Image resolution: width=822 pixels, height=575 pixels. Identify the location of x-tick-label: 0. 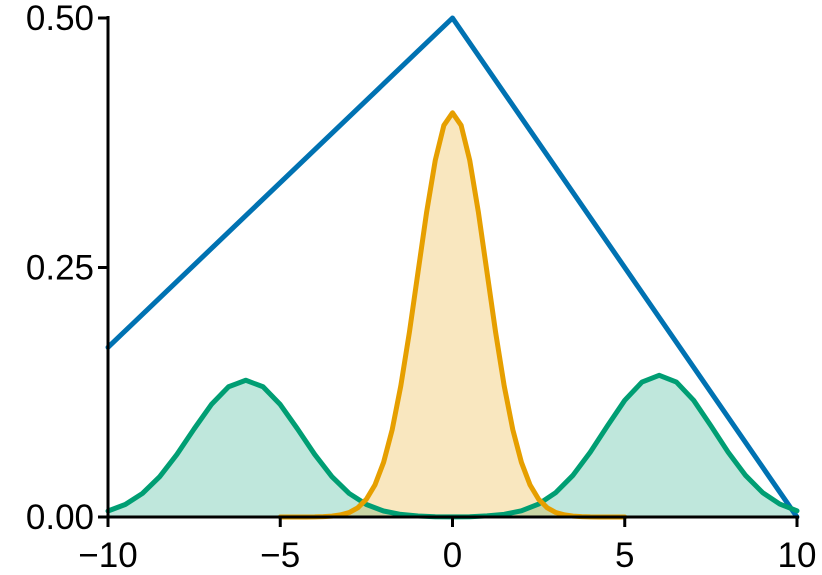
(452, 555).